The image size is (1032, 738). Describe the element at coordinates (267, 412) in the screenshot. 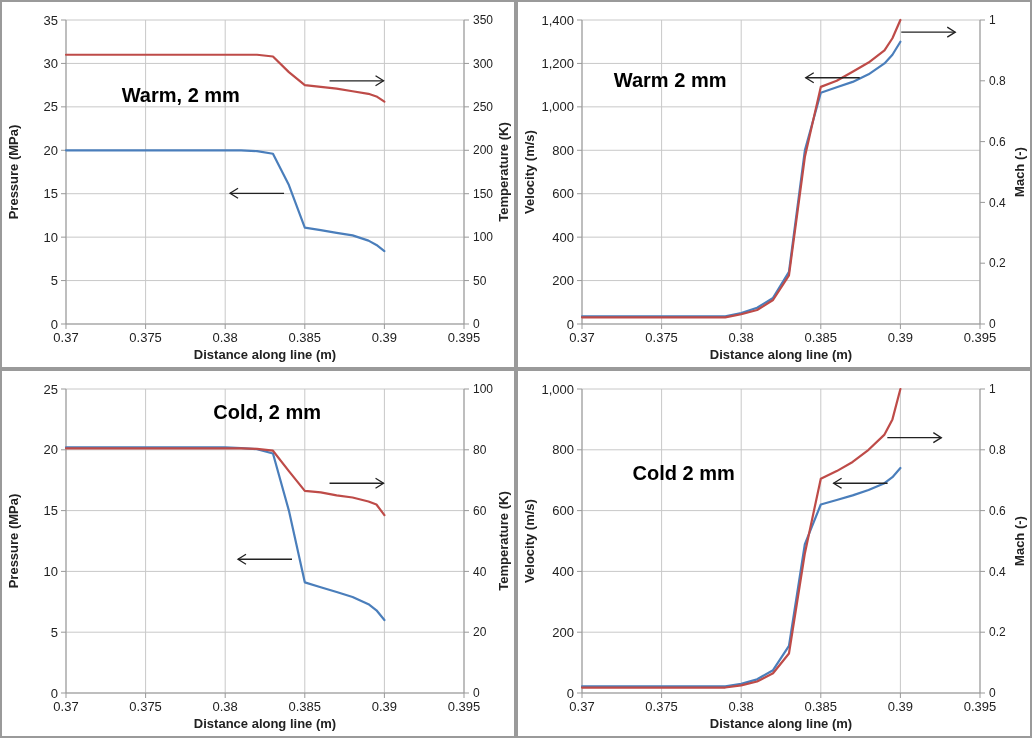

I see `text: Cold, 2 mm` at that location.